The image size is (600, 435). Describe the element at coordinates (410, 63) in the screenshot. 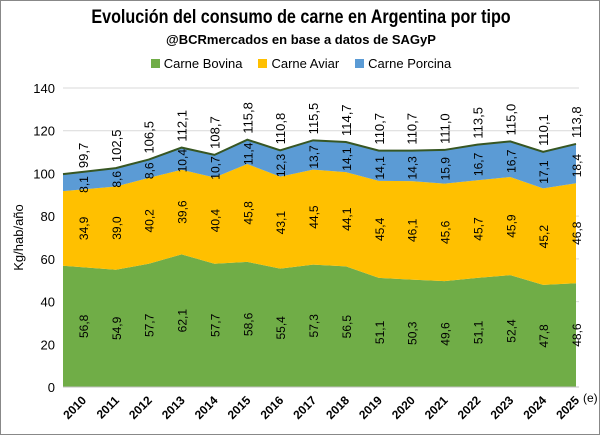

I see `legend-label: Carne Porcina` at that location.